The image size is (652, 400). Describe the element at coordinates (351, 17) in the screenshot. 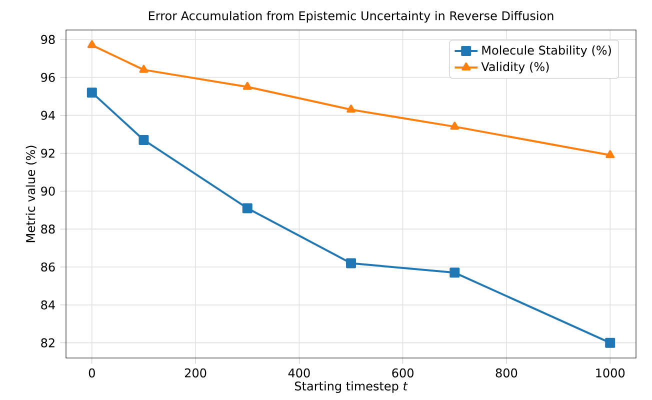

I see `chart-title: Error Accumulation from Epistemic Uncertainty in Reverse Diffusion` at that location.